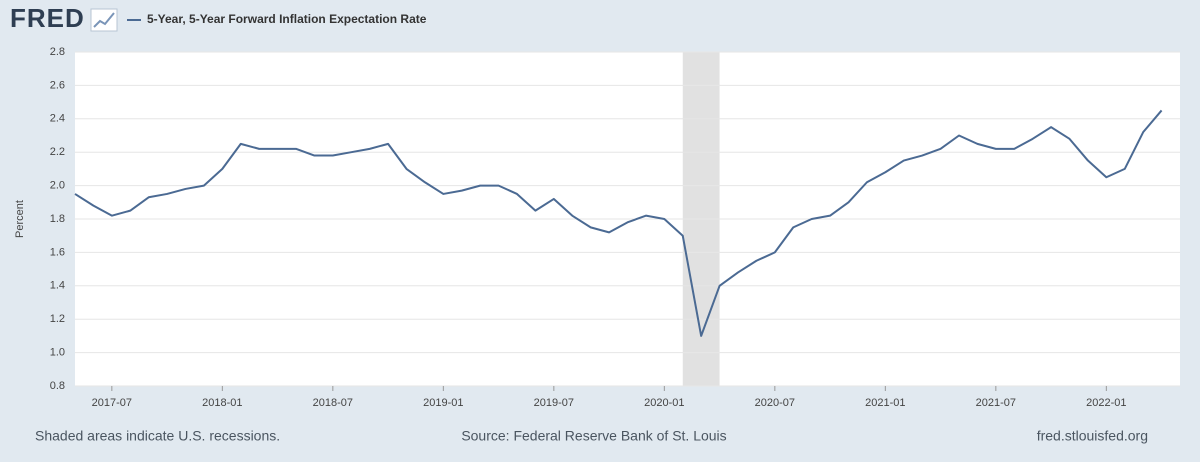 This screenshot has height=462, width=1200. I want to click on y-tick-label: 2.4, so click(57, 119).